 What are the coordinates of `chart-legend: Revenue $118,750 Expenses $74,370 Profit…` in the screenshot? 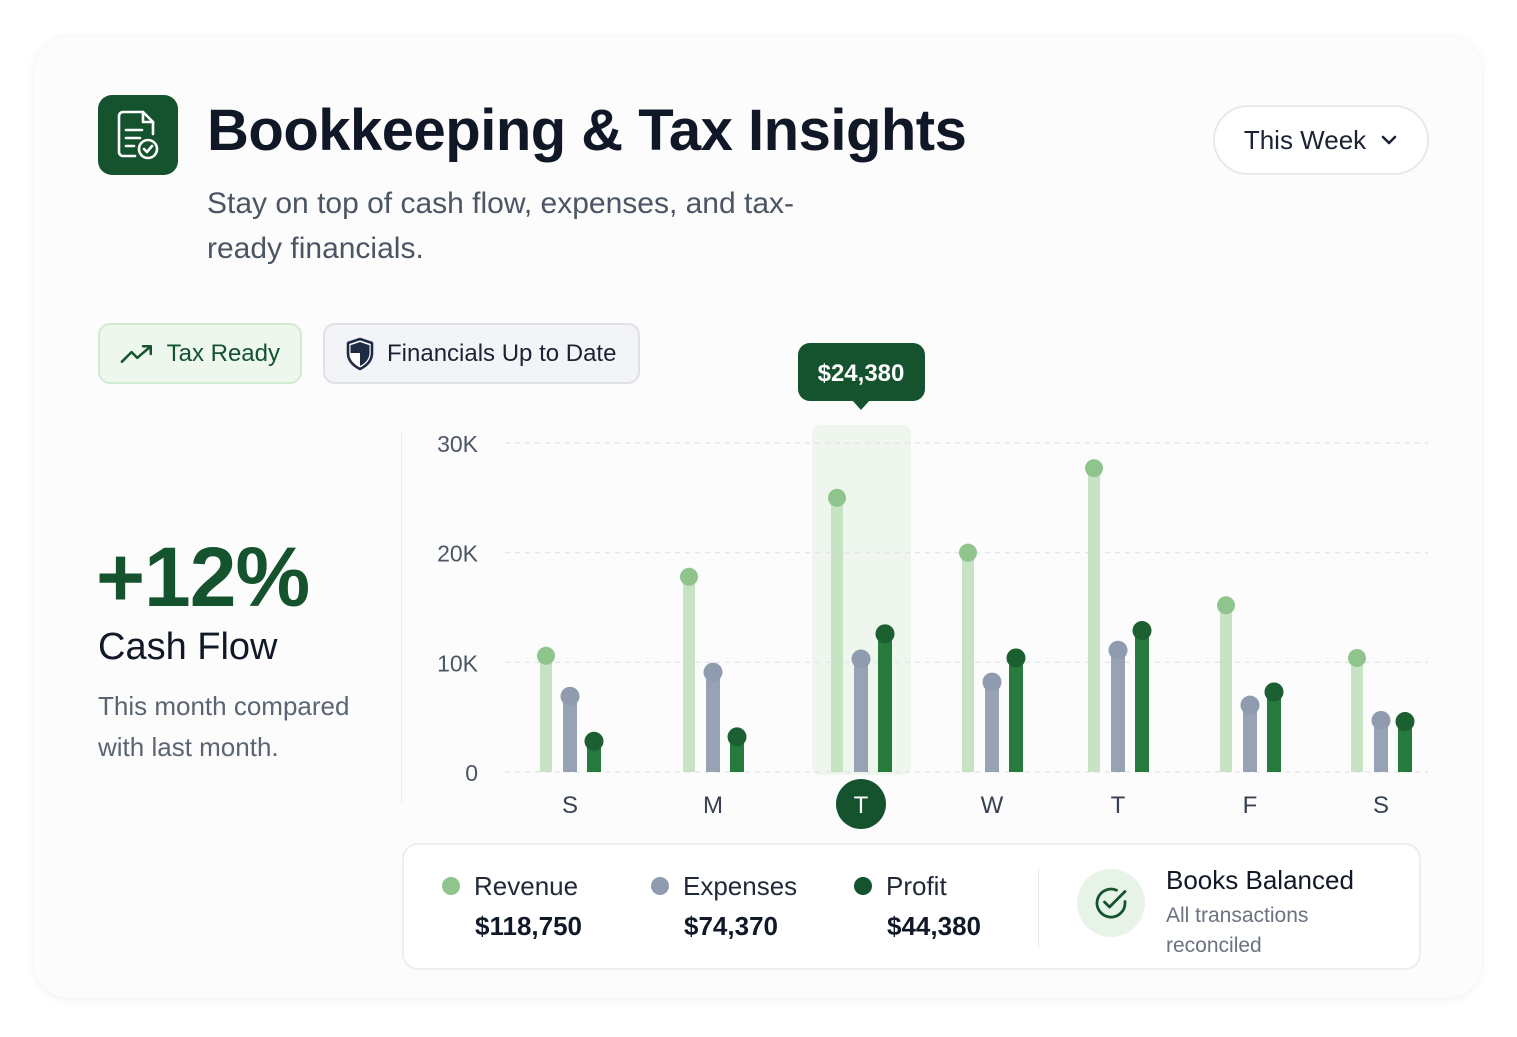 It's located at (911, 906).